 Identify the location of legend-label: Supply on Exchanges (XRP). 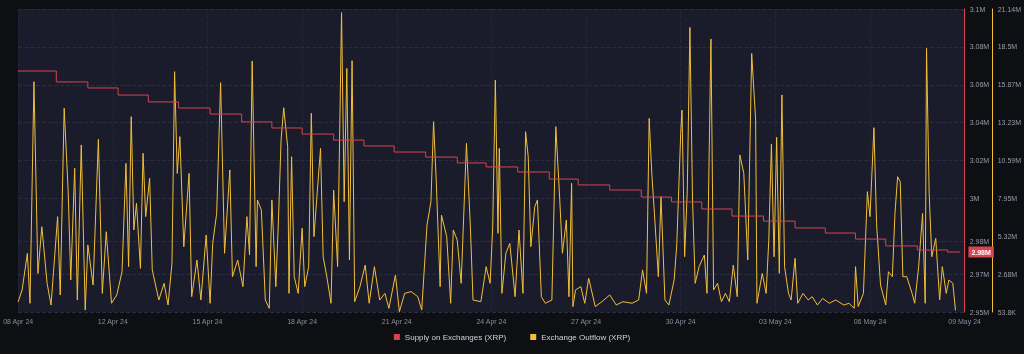
(455, 337).